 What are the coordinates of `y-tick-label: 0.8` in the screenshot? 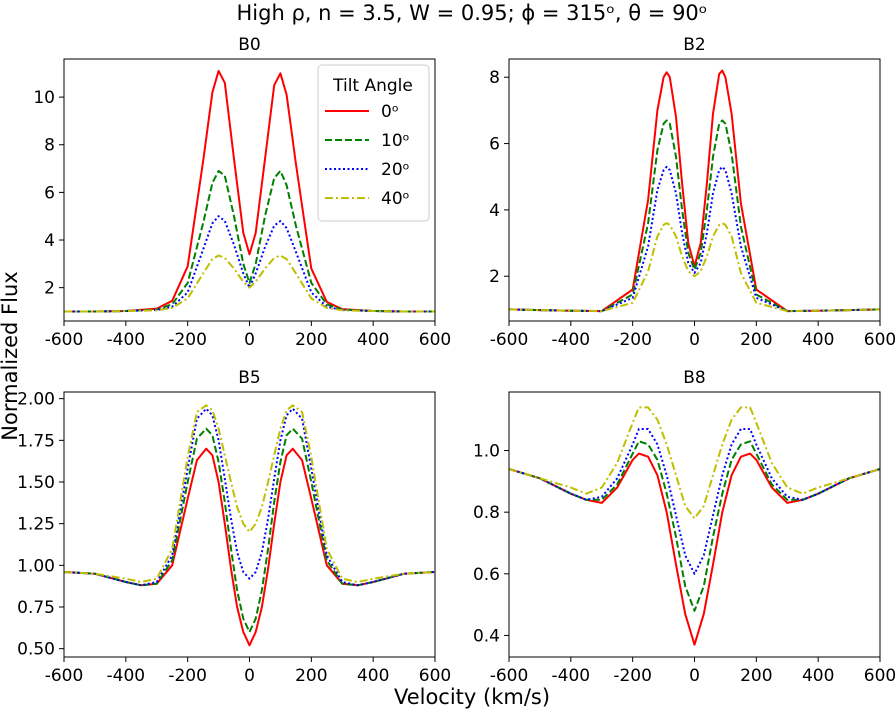 It's located at (486, 513).